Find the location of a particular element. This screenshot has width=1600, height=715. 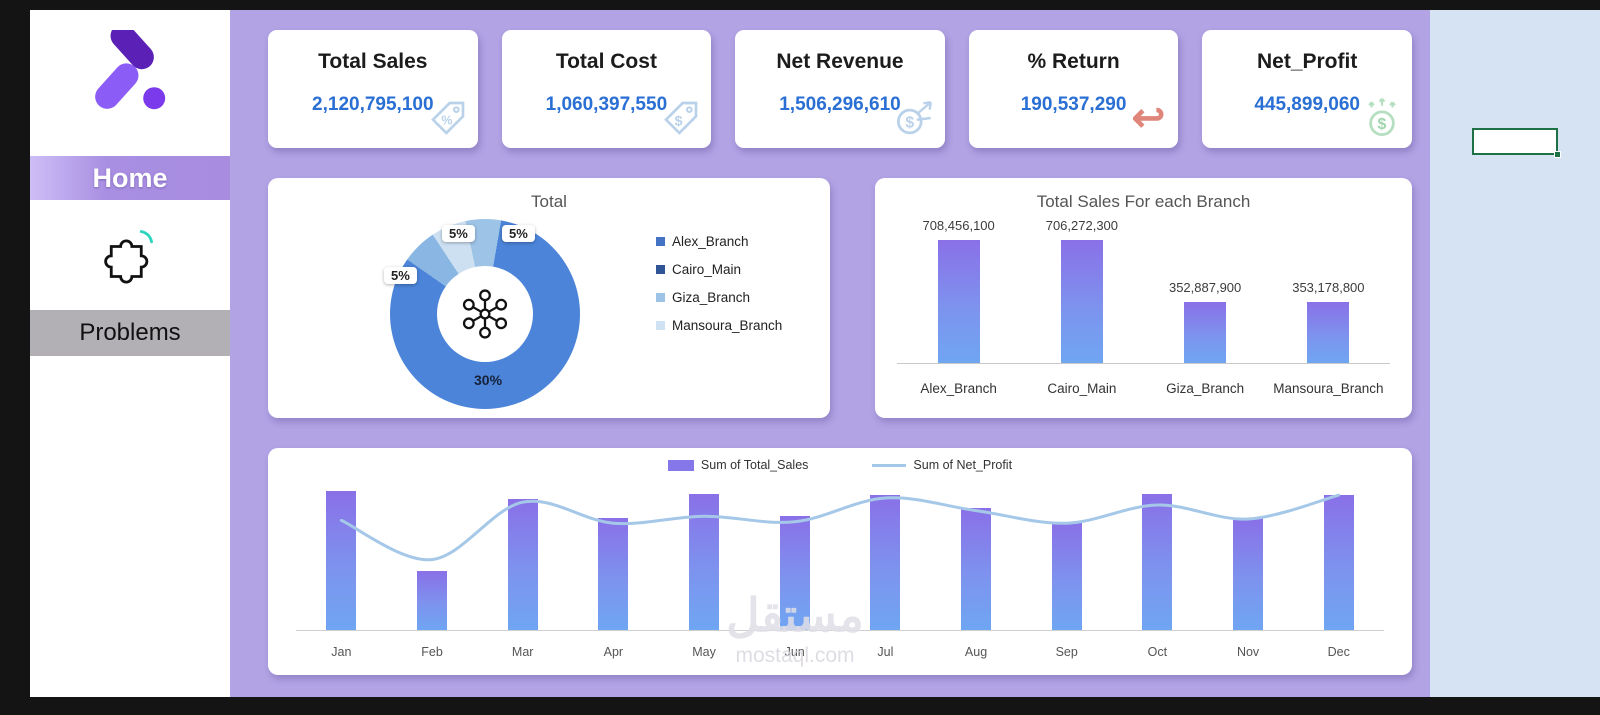

dollar-tag-icon: $ is located at coordinates (681, 118).